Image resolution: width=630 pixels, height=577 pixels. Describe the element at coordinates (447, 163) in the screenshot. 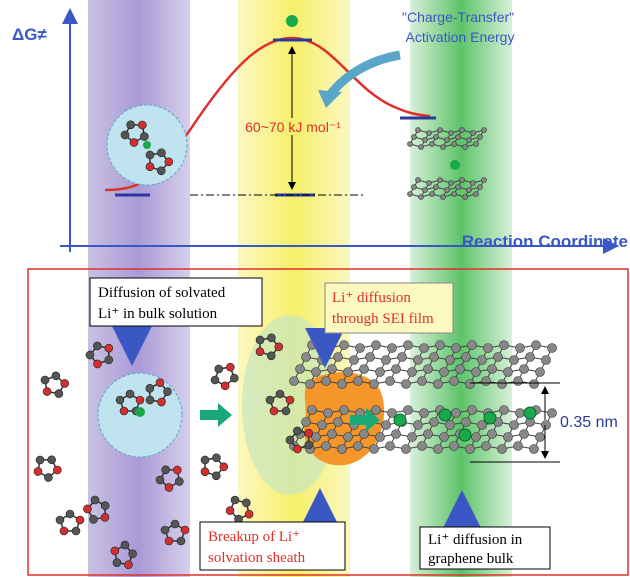

I see `graphene-icon` at that location.